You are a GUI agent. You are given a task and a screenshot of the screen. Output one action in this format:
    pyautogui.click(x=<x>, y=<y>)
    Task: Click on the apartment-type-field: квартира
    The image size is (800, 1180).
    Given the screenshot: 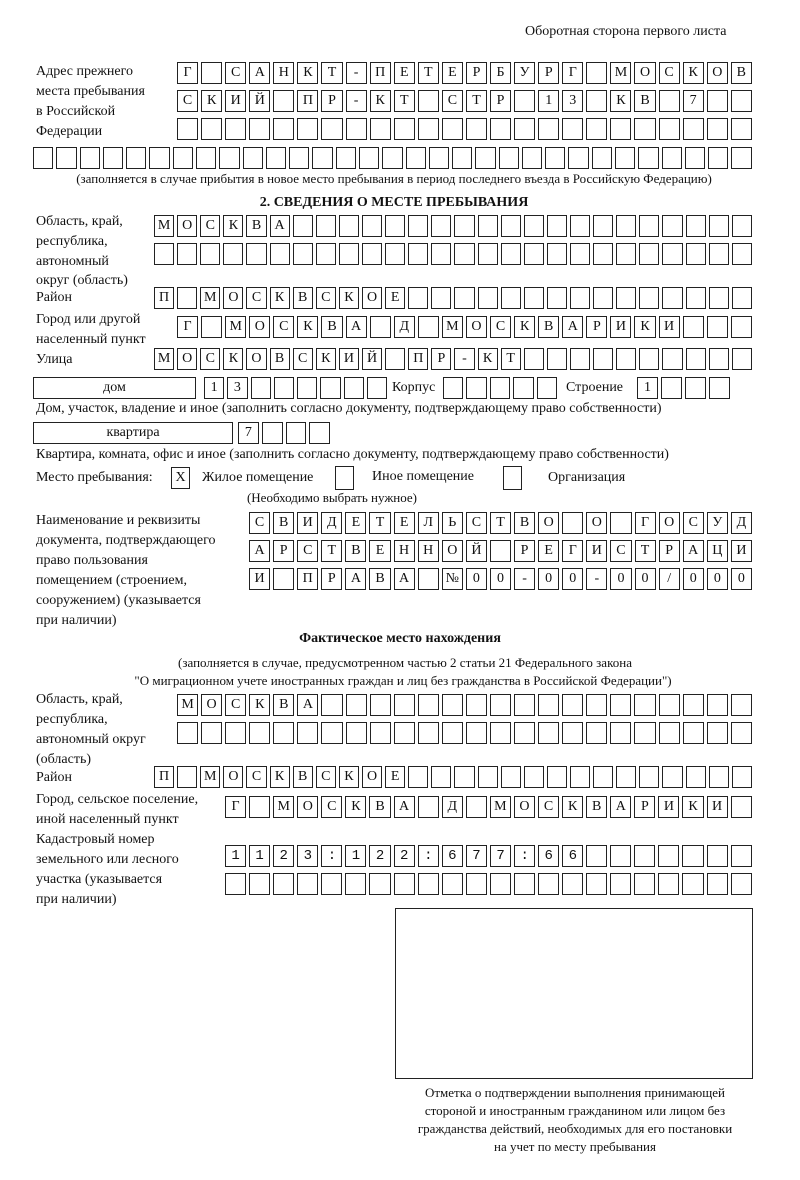 What is the action you would take?
    pyautogui.click(x=133, y=433)
    